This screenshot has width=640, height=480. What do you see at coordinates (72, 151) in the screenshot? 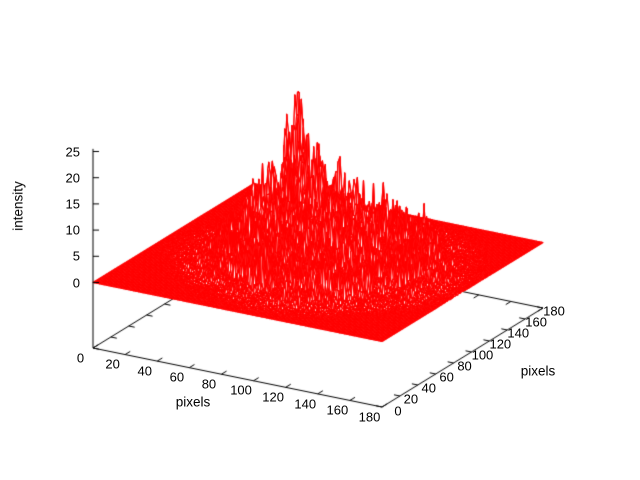
I see `z-tick-label-25: 25` at bounding box center [72, 151].